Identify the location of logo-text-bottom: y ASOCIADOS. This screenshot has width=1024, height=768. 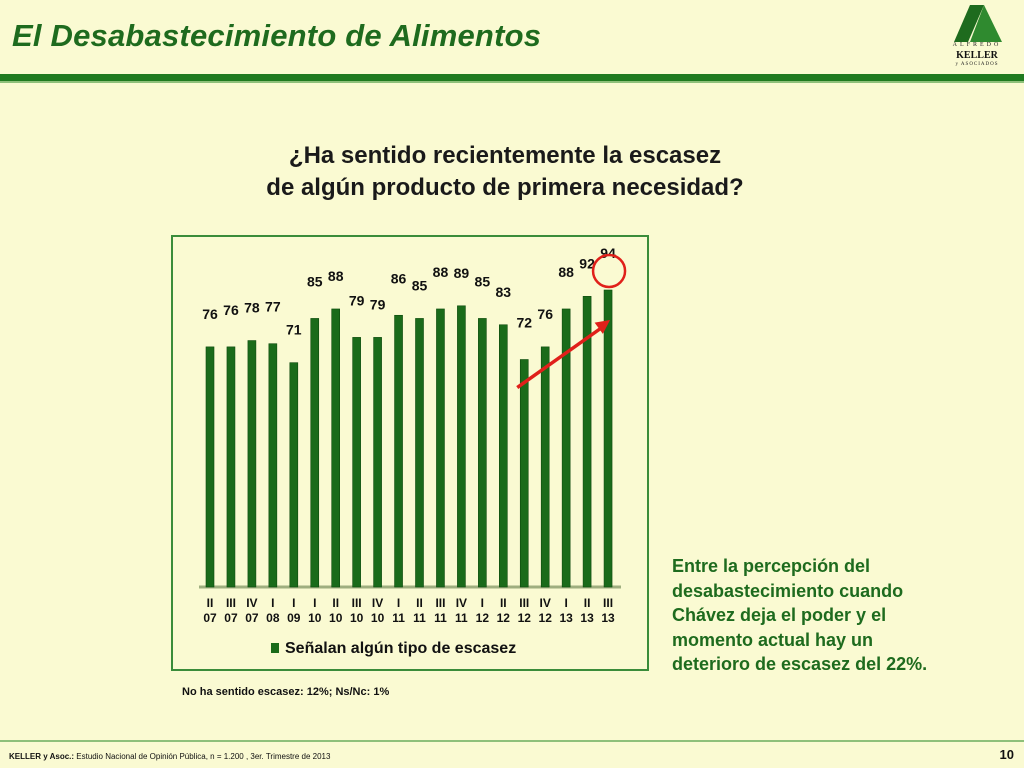
(977, 64).